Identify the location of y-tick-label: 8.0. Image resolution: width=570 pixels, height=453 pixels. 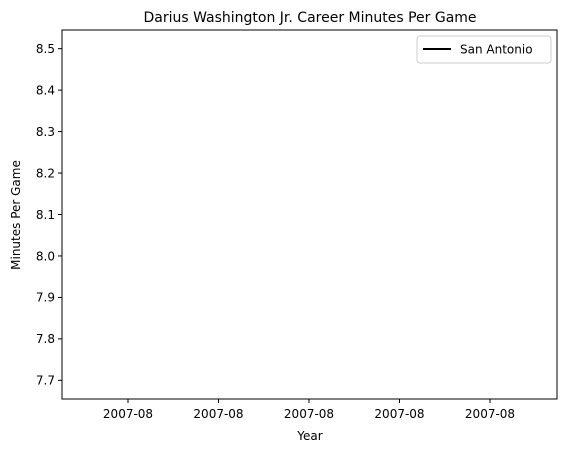
(45, 256).